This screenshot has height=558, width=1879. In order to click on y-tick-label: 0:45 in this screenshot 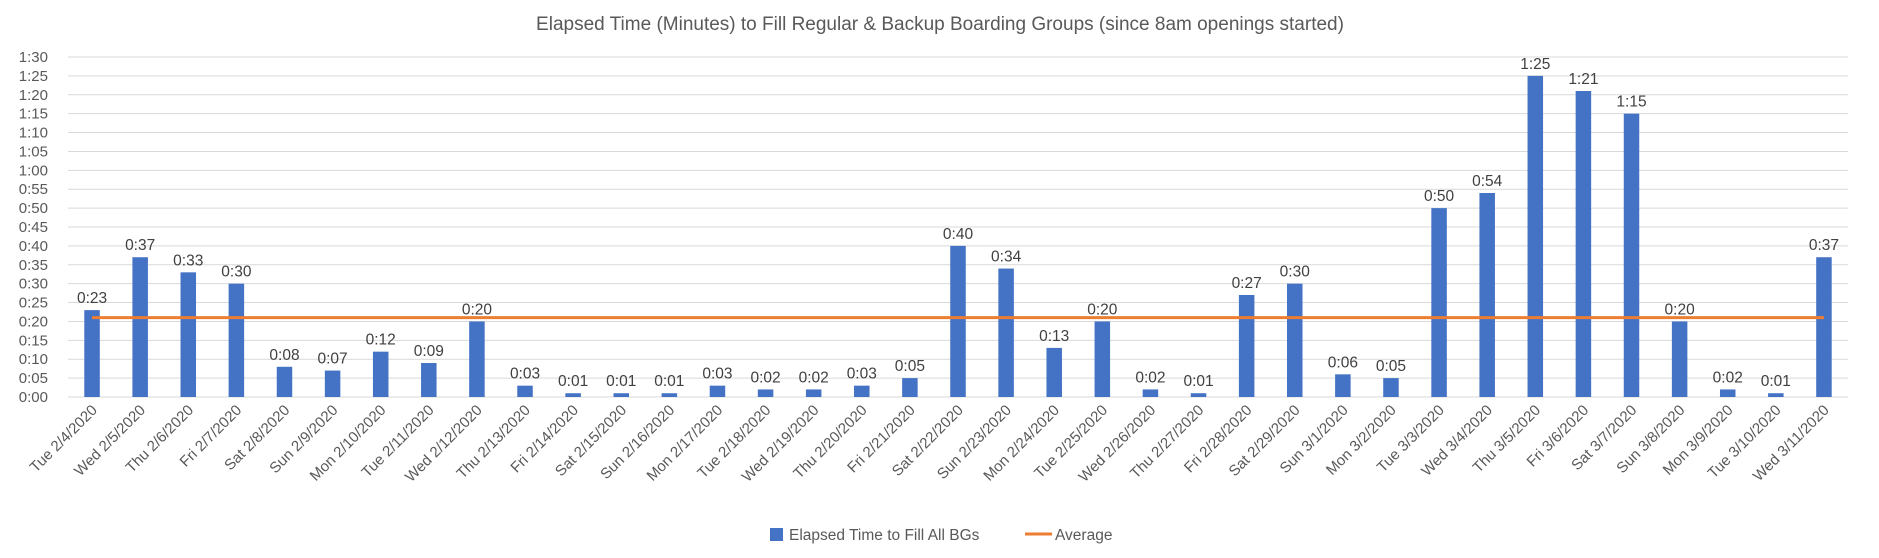, I will do `click(33, 227)`.